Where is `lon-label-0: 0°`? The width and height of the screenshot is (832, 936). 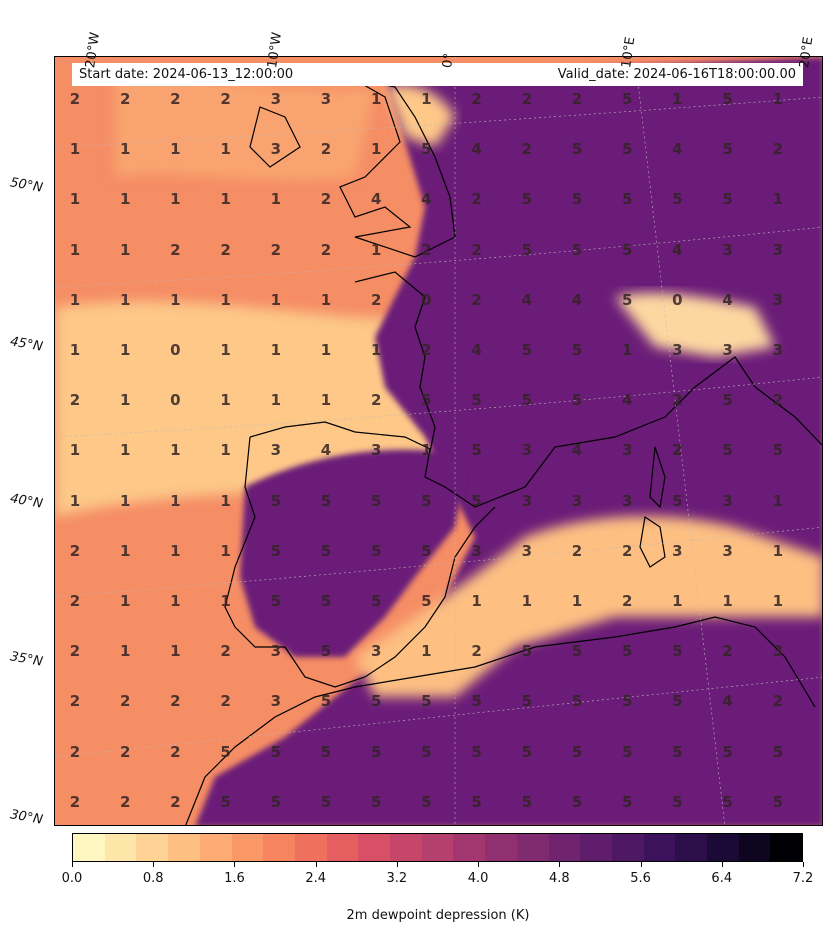
lon-label-0: 0° is located at coordinates (449, 60).